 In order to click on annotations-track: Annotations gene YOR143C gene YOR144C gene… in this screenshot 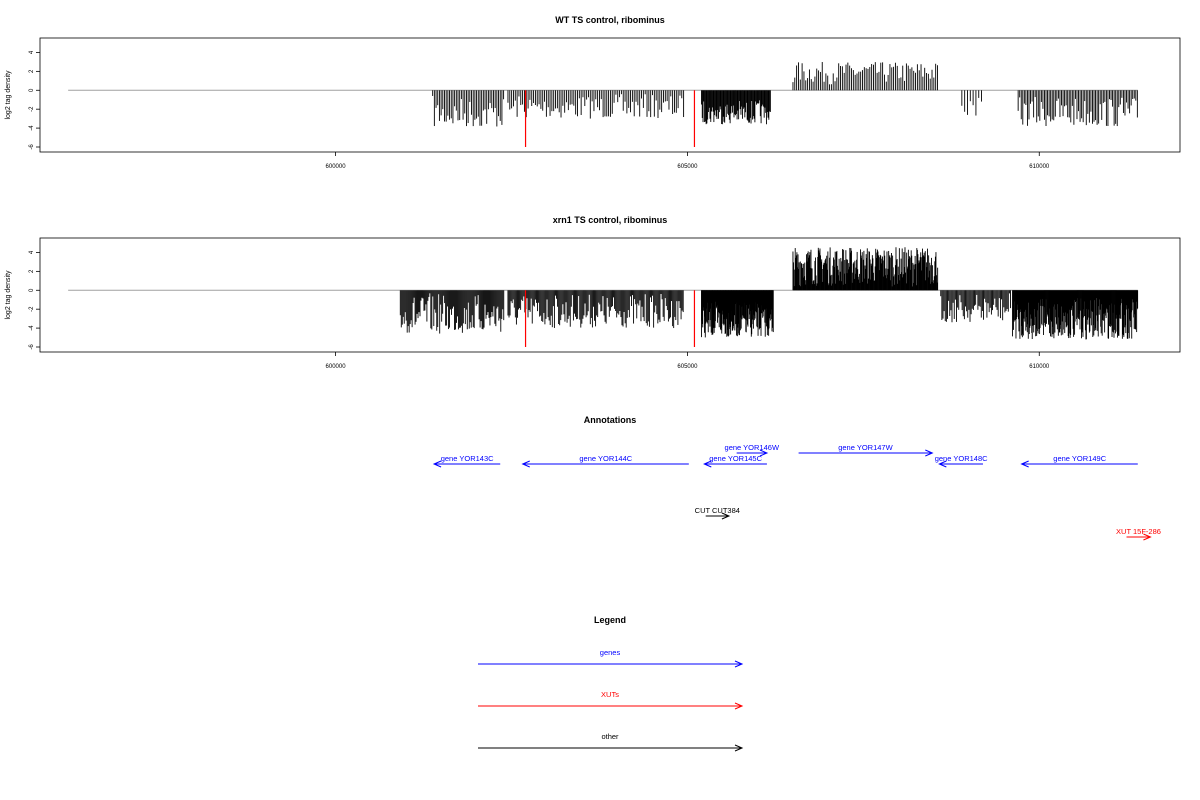, I will do `click(796, 478)`.